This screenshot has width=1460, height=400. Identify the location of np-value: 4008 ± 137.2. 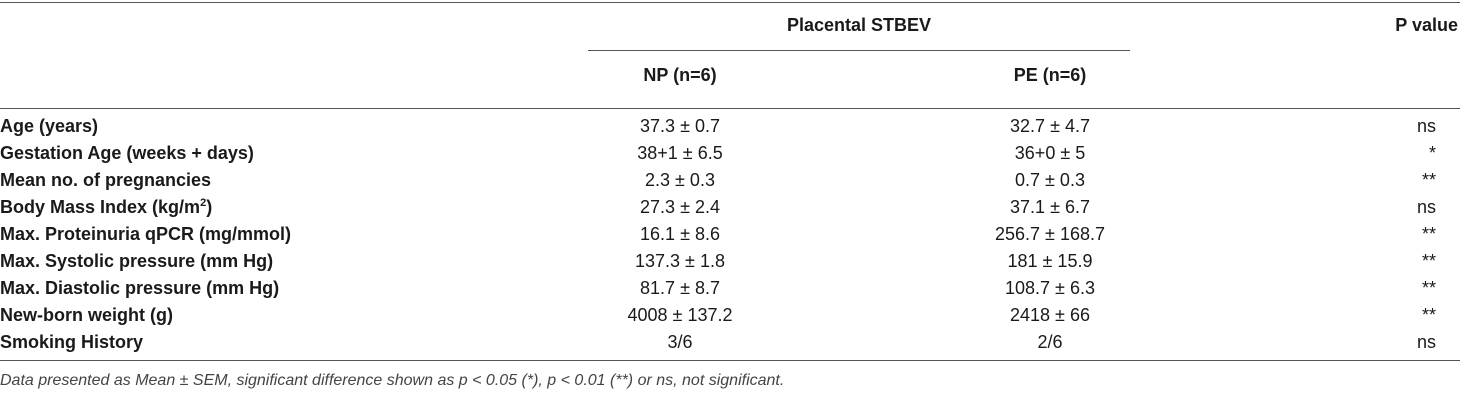
(680, 315).